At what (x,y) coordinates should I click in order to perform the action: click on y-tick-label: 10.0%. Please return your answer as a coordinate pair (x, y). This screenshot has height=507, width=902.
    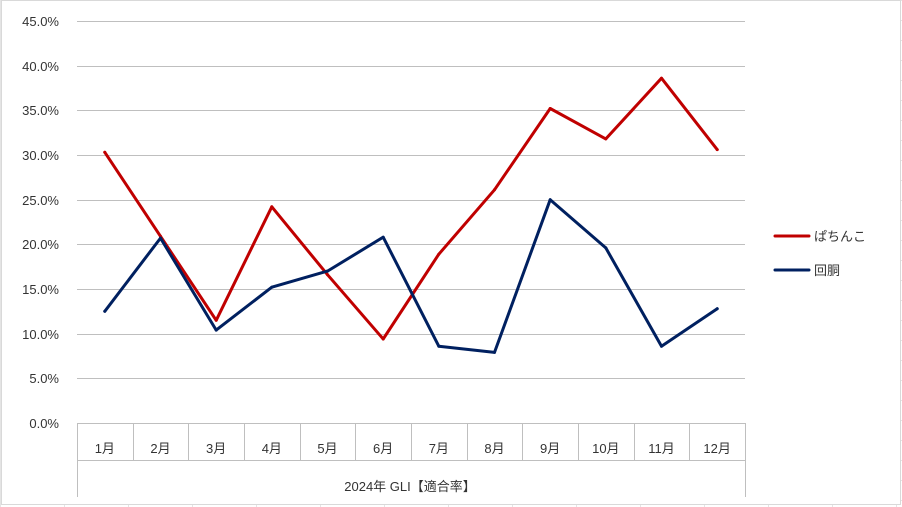
    Looking at the image, I should click on (40, 334).